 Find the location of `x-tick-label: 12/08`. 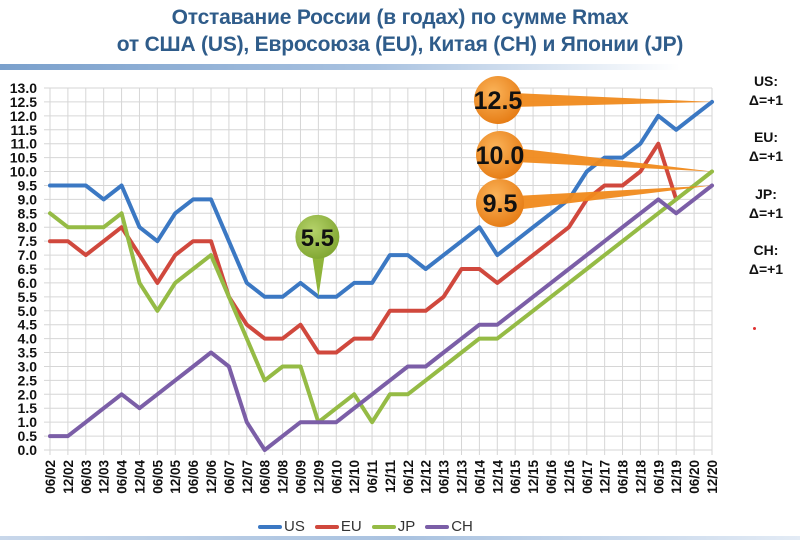

x-tick-label: 12/08 is located at coordinates (283, 477).